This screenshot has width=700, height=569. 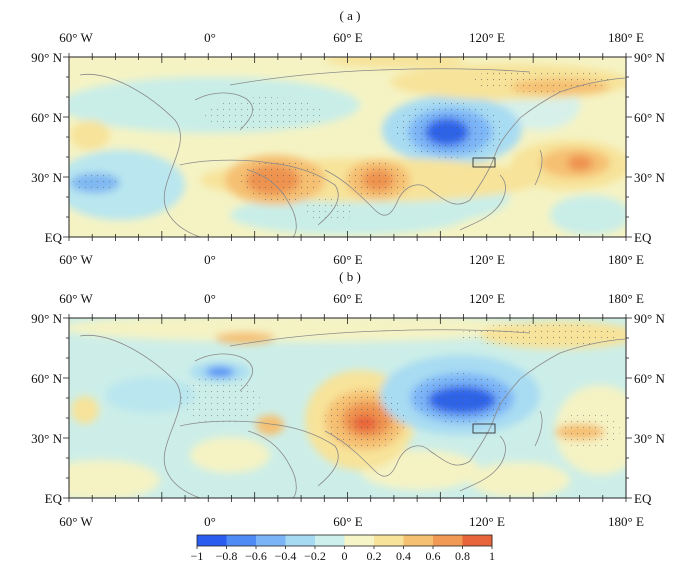 I want to click on colorbar-tick-label: −0.8, so click(x=227, y=556).